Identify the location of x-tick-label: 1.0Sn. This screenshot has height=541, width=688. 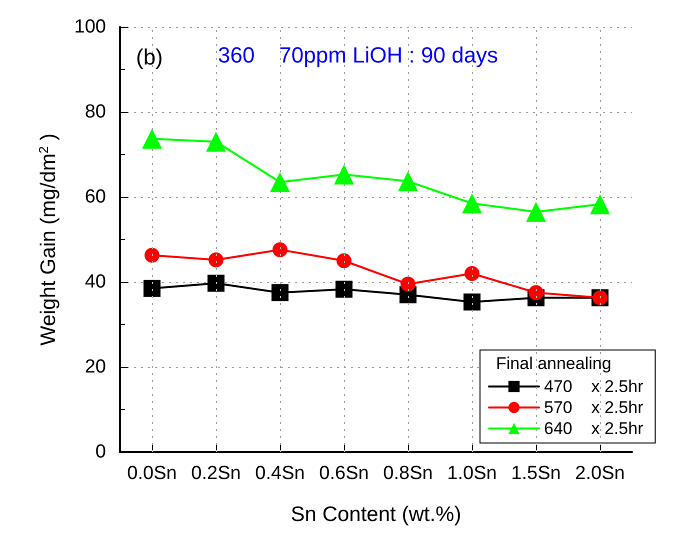
(472, 473).